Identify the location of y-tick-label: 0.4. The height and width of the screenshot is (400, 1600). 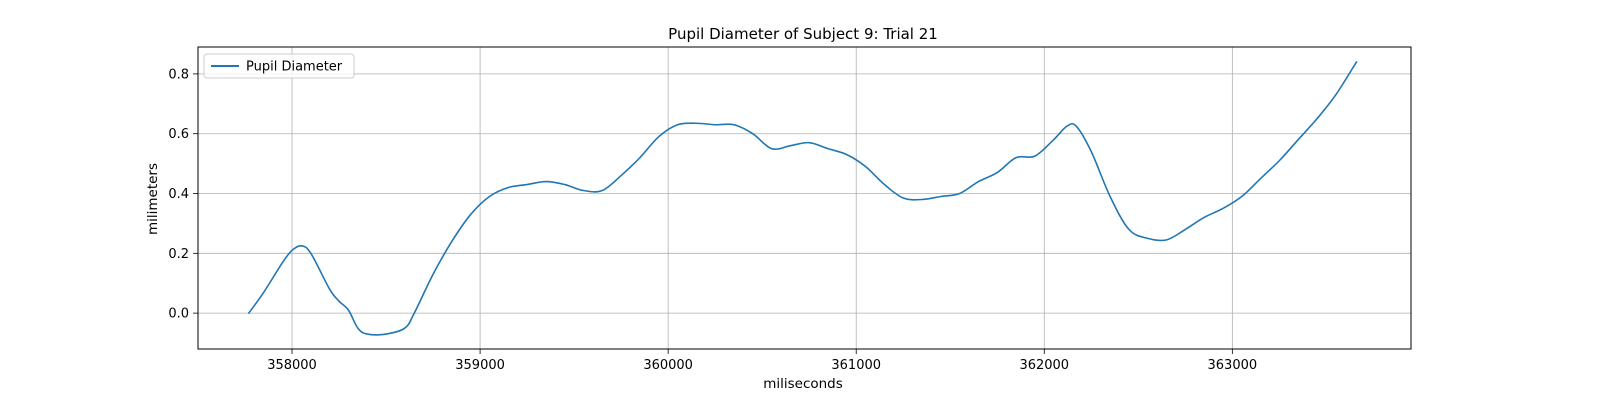
(178, 194).